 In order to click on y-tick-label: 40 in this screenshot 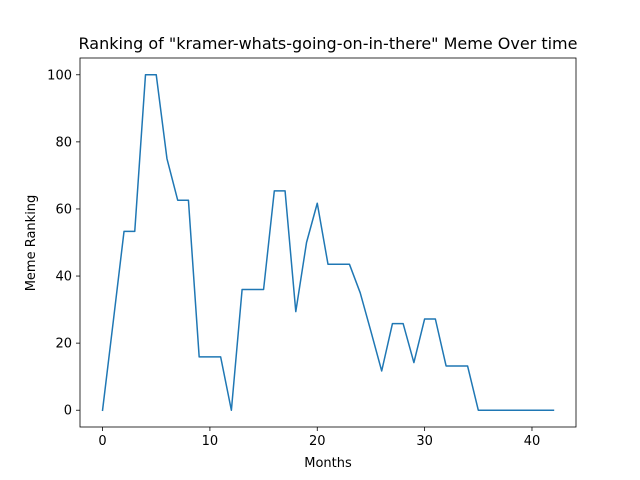, I will do `click(63, 277)`.